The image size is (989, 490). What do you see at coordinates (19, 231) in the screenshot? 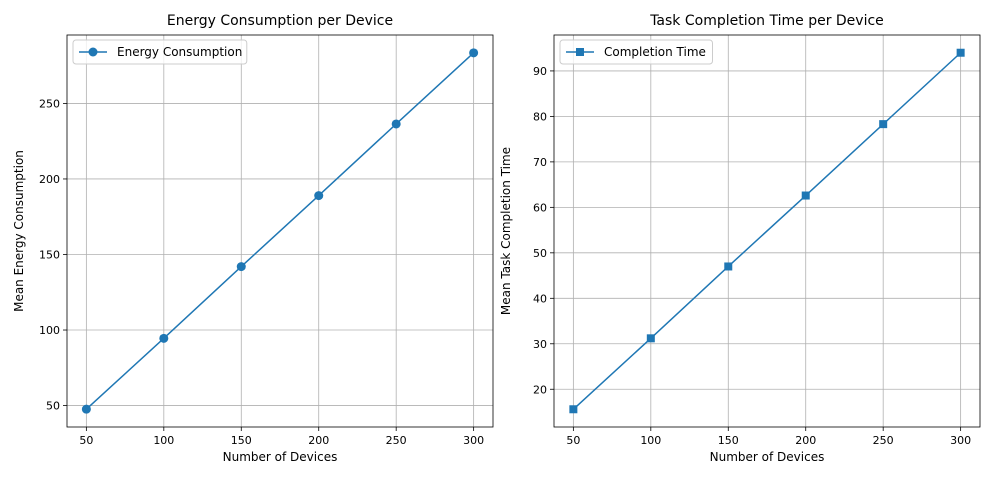
I see `y-axis-label: Mean Energy Consumption` at bounding box center [19, 231].